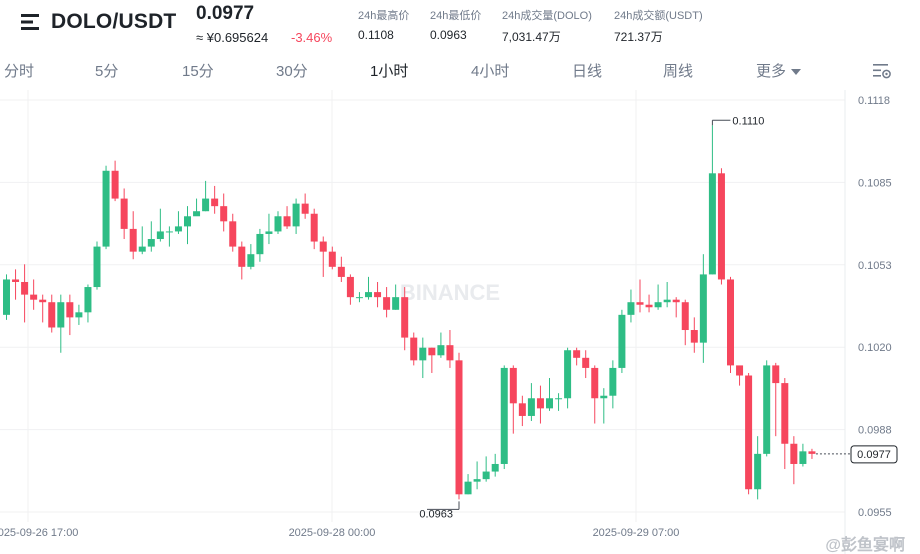 The height and width of the screenshot is (554, 920). What do you see at coordinates (636, 533) in the screenshot?
I see `x-tick-label: 2025-09-29 07:00` at bounding box center [636, 533].